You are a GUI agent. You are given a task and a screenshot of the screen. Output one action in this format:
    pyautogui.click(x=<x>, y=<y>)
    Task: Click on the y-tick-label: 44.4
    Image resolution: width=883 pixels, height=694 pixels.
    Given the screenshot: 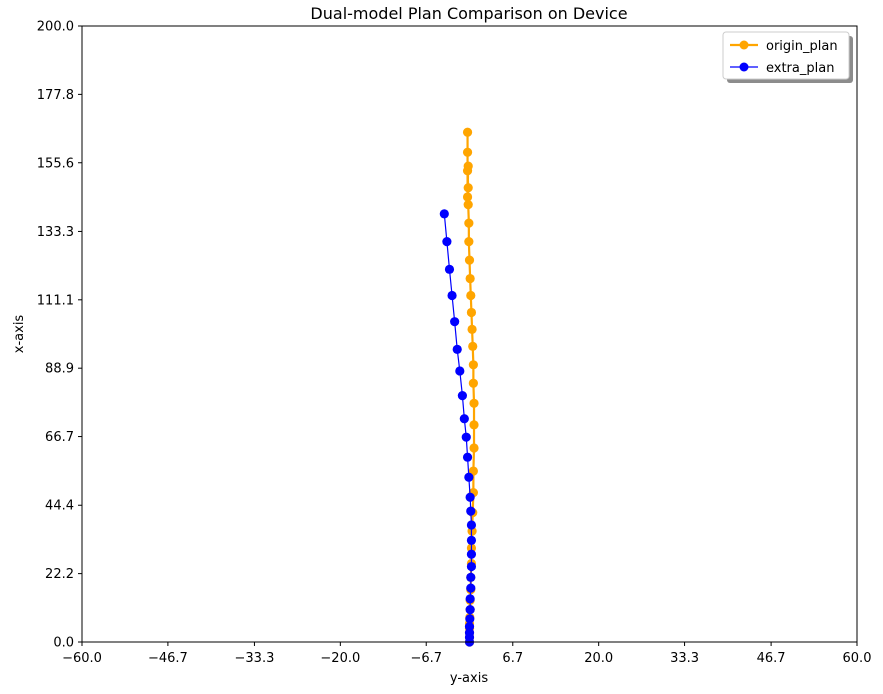 What is the action you would take?
    pyautogui.click(x=59, y=506)
    